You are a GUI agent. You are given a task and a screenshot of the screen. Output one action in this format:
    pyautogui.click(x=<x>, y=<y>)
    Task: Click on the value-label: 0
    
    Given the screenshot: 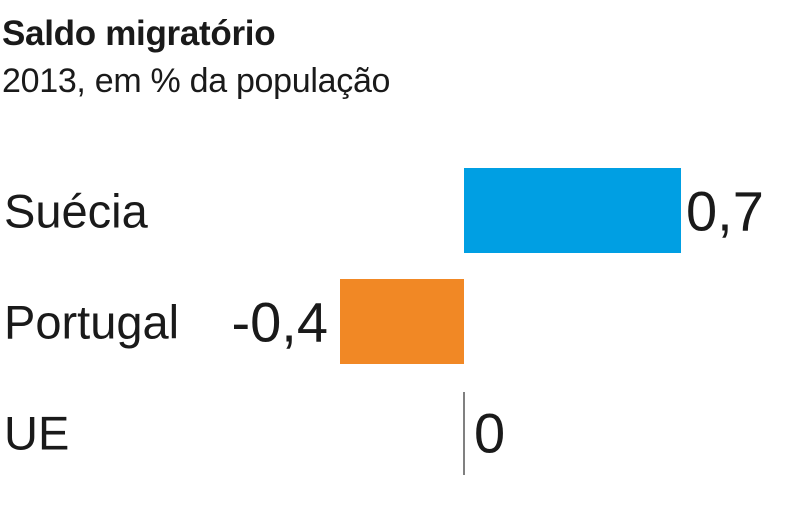 What is the action you would take?
    pyautogui.click(x=489, y=433)
    